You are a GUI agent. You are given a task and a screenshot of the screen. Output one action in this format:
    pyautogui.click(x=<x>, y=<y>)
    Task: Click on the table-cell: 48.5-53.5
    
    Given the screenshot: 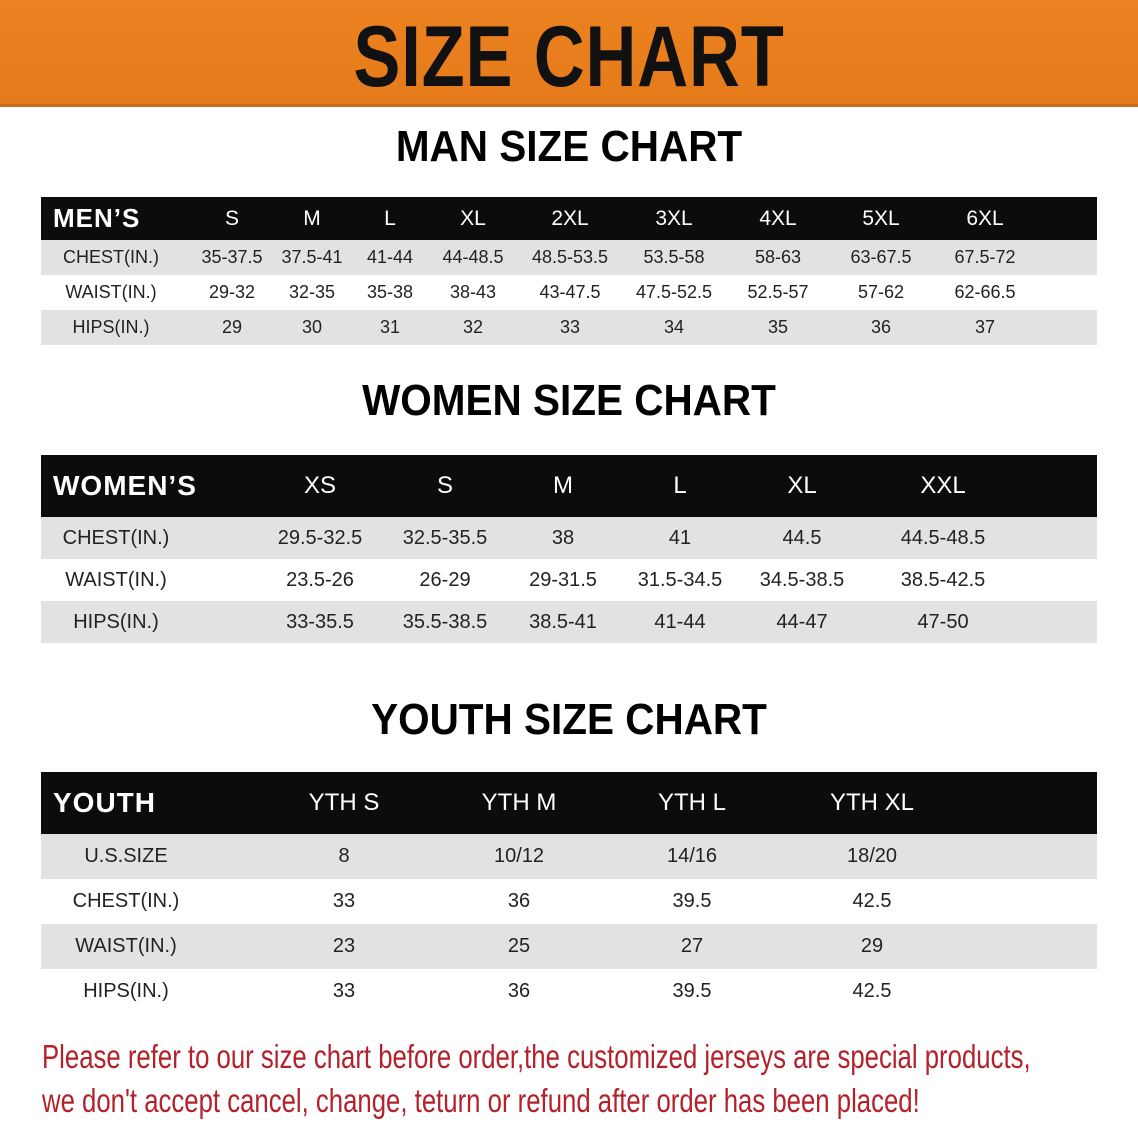 What is the action you would take?
    pyautogui.click(x=570, y=257)
    